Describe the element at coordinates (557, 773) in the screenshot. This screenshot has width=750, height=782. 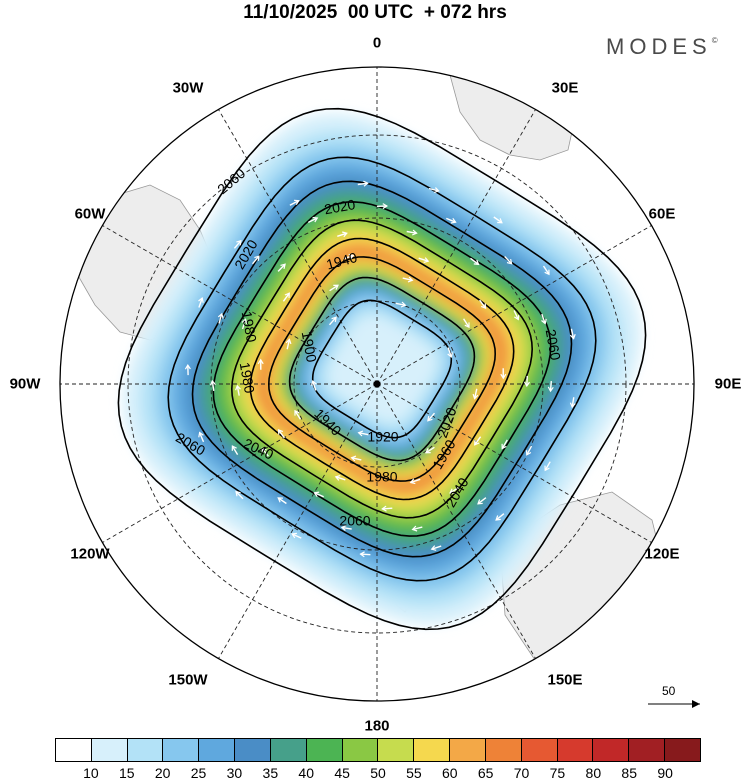
I see `colorbar-tick-label: 75` at that location.